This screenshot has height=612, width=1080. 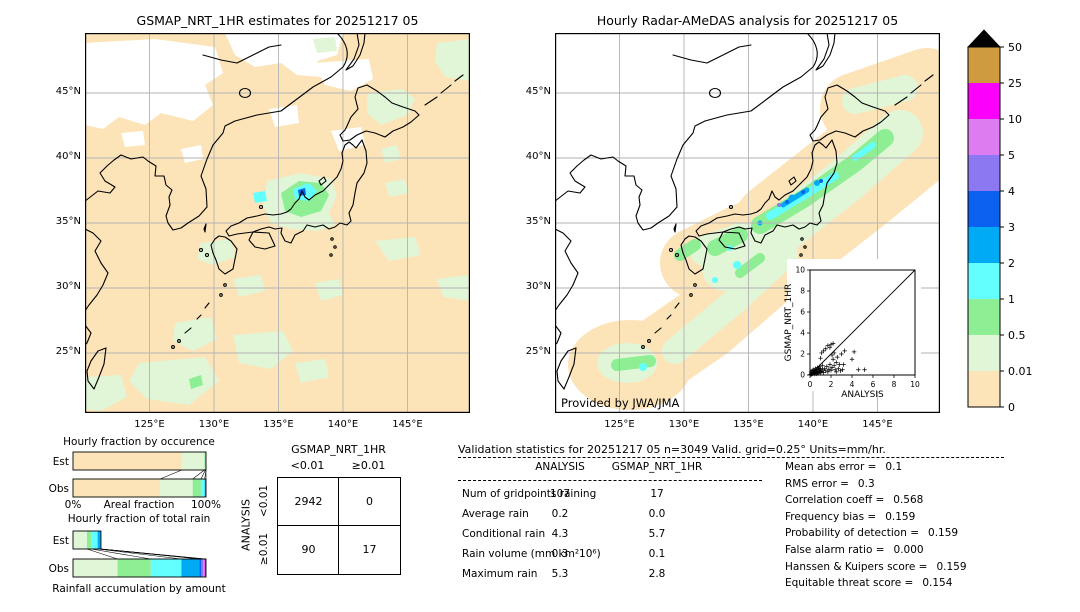 I want to click on stats-row-label: Rain volume (mm km²10⁶), so click(x=531, y=554).